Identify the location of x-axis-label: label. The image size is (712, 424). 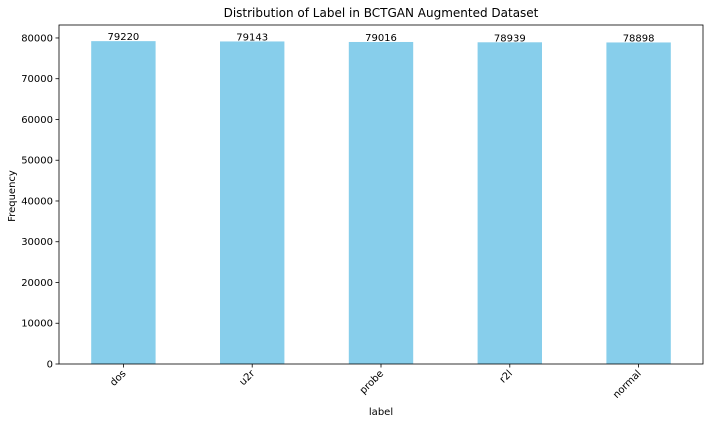
(381, 412).